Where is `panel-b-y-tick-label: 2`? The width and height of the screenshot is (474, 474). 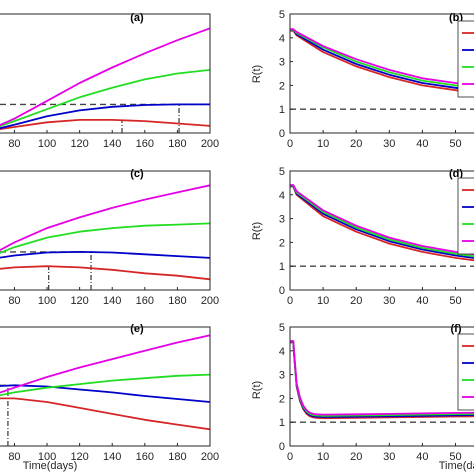 panel-b-y-tick-label: 2 is located at coordinates (282, 86).